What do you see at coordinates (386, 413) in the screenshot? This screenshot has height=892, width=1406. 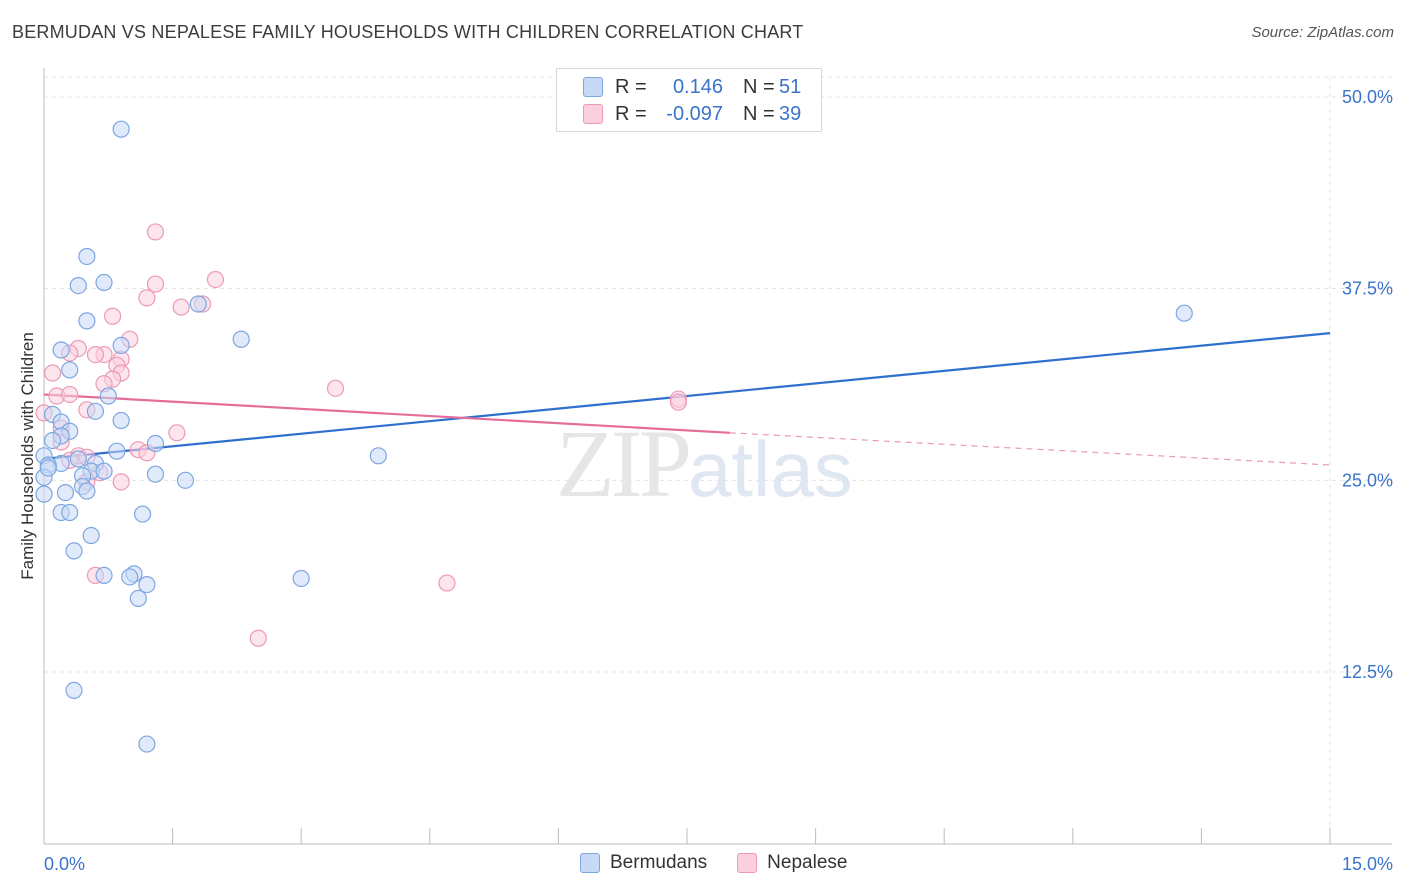 I see `nepalese-trend-line` at bounding box center [386, 413].